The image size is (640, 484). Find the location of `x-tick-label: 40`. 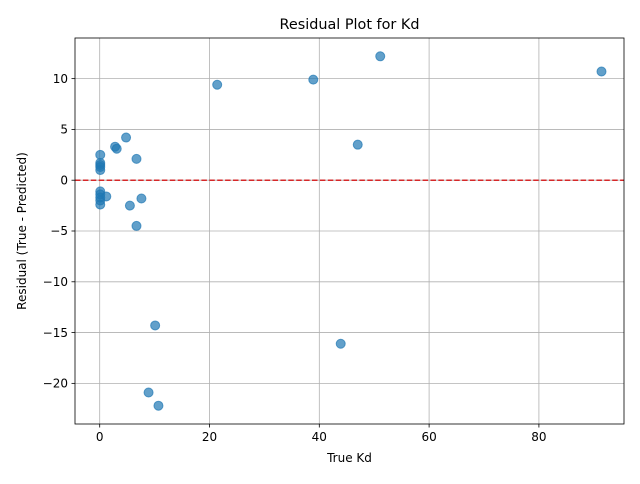

x-tick-label: 40 is located at coordinates (319, 437).